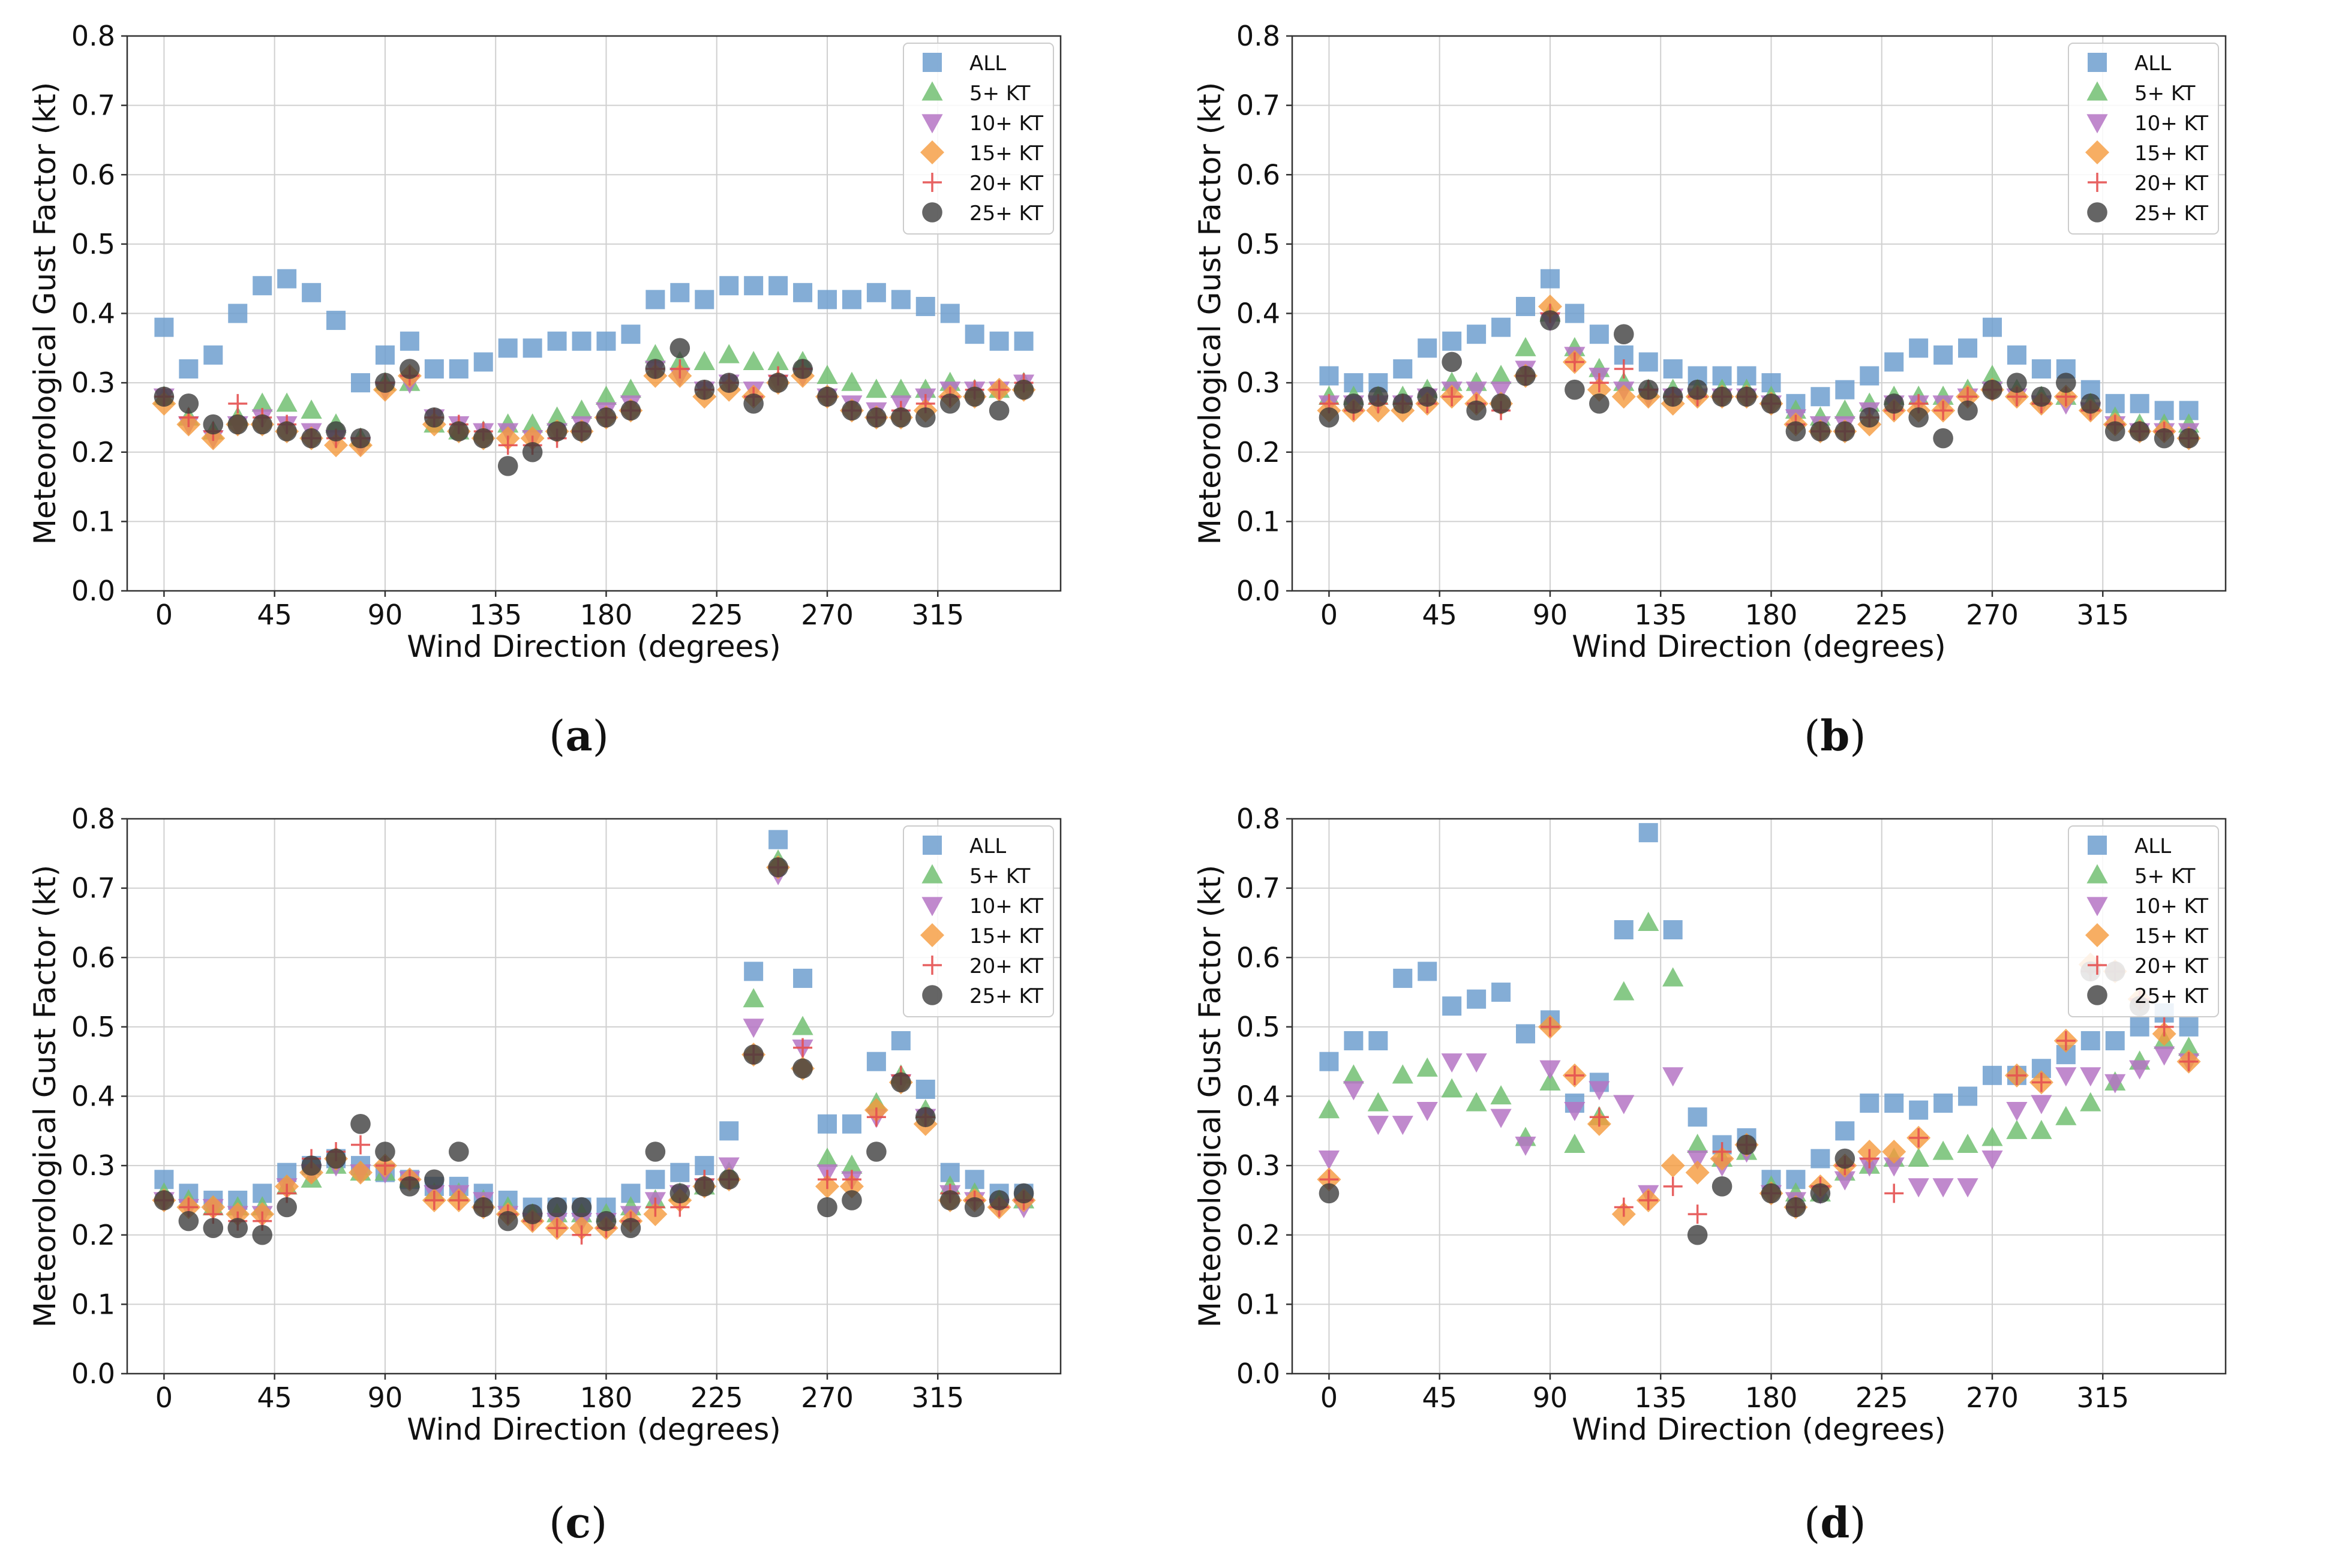 The image size is (2330, 1568). I want to click on legend-label: 5+ KT, so click(2165, 876).